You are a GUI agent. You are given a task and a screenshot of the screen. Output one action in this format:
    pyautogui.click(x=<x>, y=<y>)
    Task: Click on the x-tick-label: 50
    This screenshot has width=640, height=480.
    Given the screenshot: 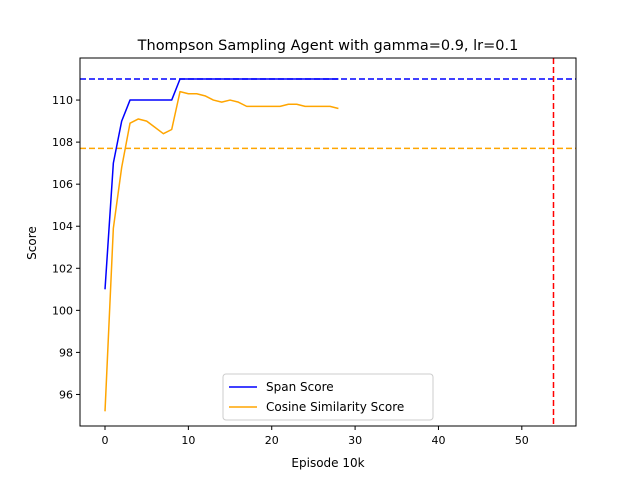 What is the action you would take?
    pyautogui.click(x=522, y=440)
    